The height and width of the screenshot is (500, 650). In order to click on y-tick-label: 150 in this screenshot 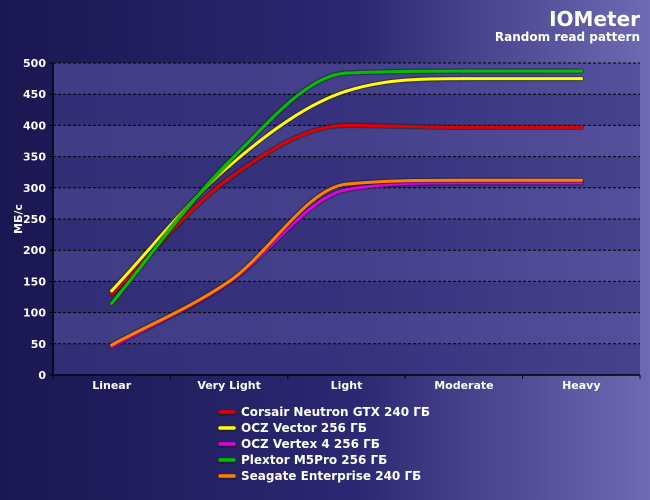, I will do `click(34, 281)`.